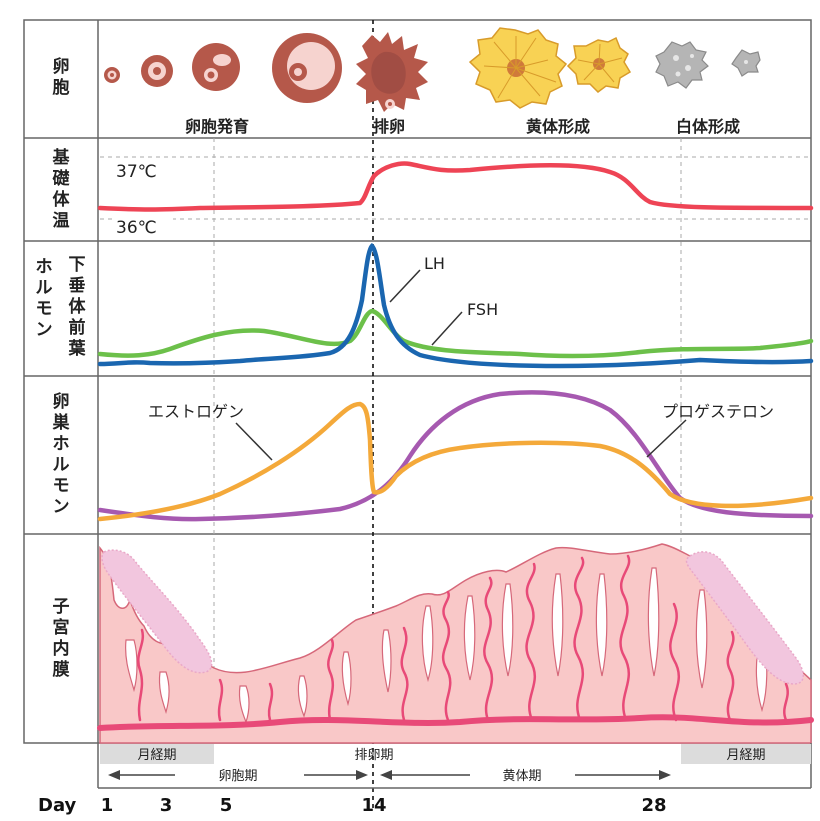 This screenshot has height=821, width=820. I want to click on menstruation-end-label: 月経期, so click(745, 755).